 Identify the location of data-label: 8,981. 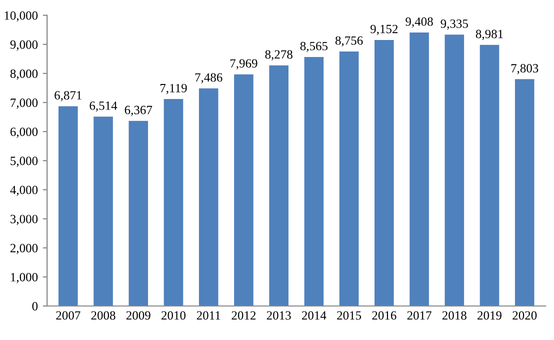
(489, 35).